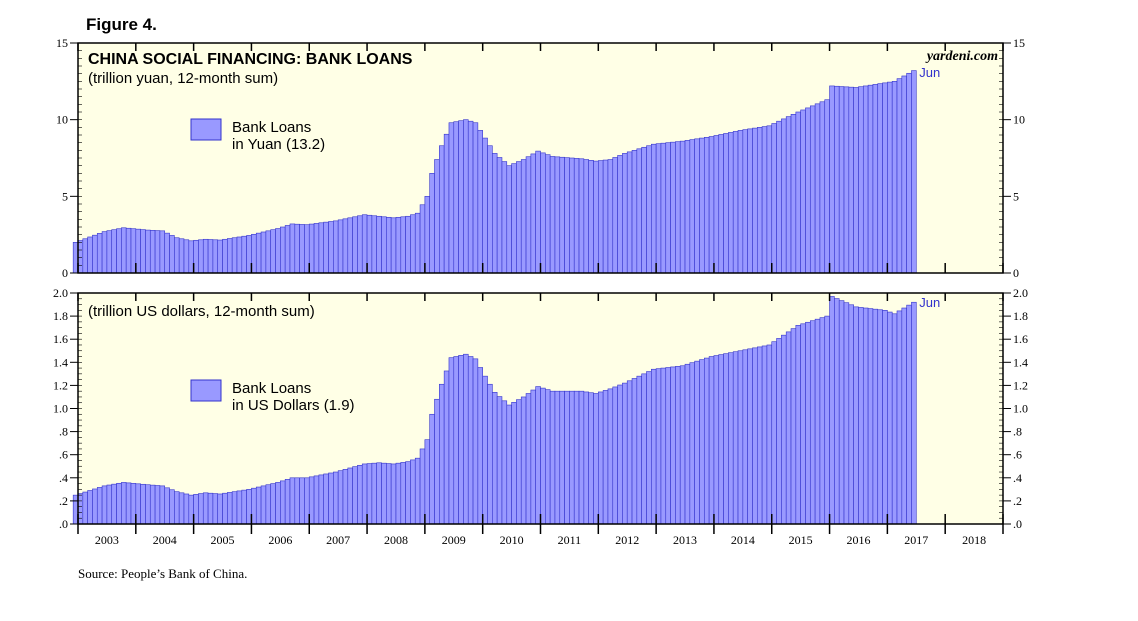  Describe the element at coordinates (1017, 455) in the screenshot. I see `usd-ytick-label-right: .6` at that location.